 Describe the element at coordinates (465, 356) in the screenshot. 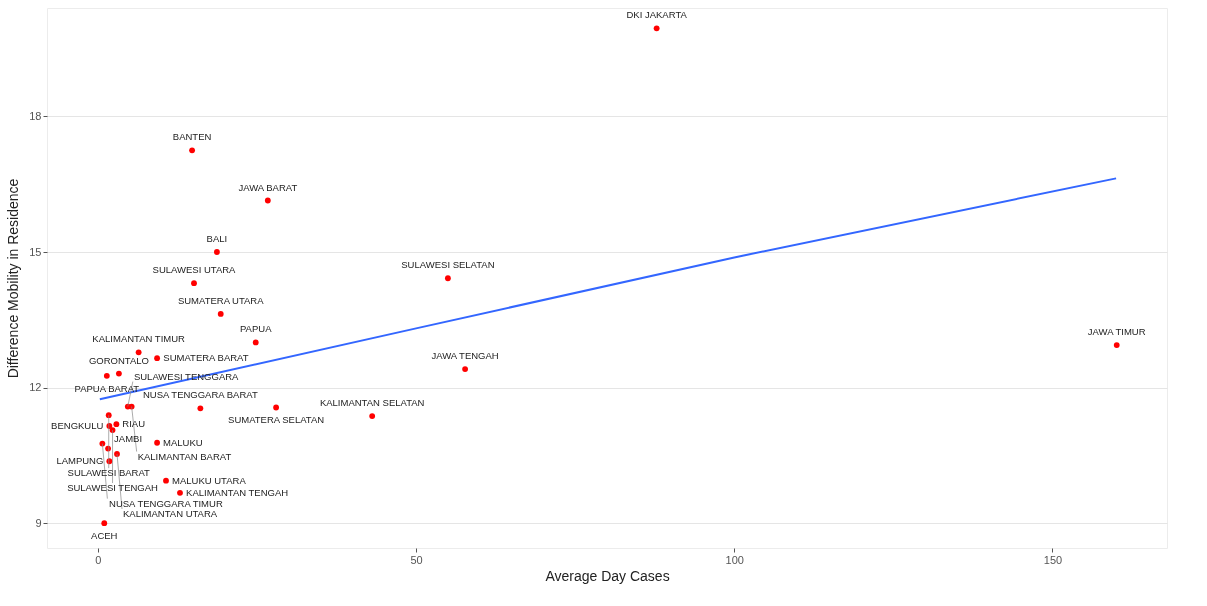

I see `annotation: JAWA TENGAH` at that location.